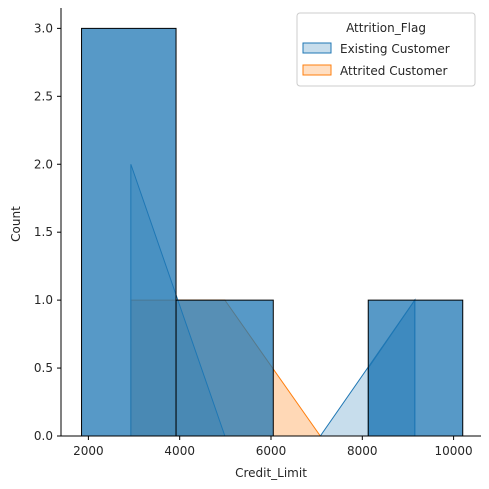 Image resolution: width=489 pixels, height=489 pixels. Describe the element at coordinates (43, 368) in the screenshot. I see `y-tick-label: 0.5` at that location.